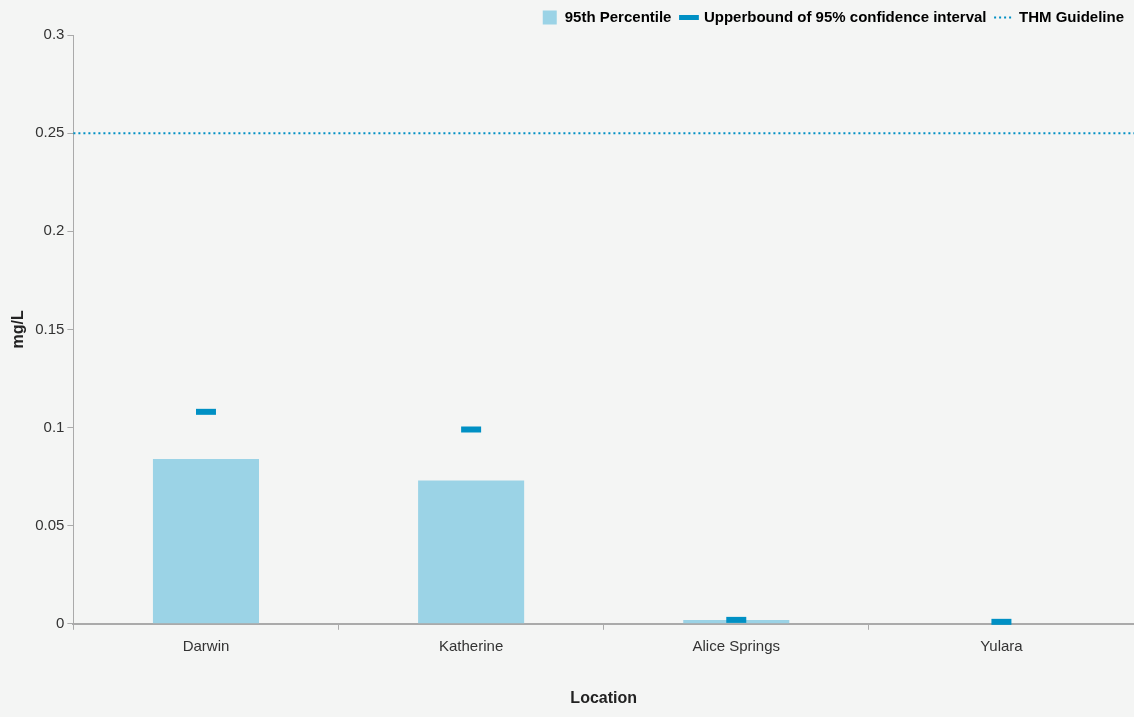 The image size is (1134, 717). Describe the element at coordinates (736, 645) in the screenshot. I see `x-tick-label: Alice Springs` at that location.